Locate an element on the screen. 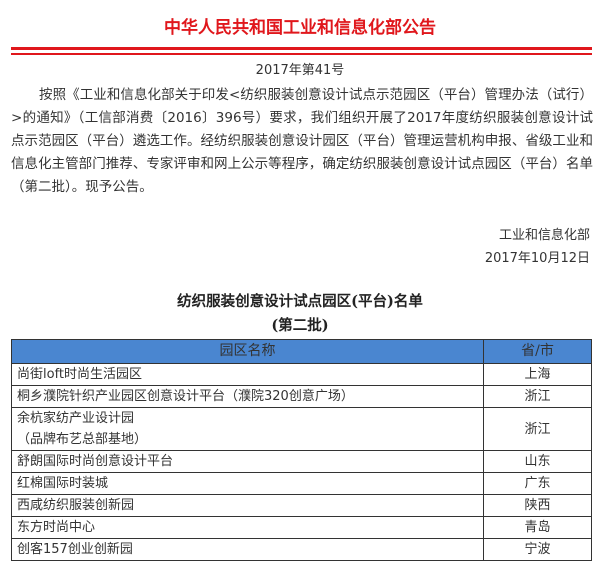  announcement-number: 2017年第41号 is located at coordinates (300, 70).